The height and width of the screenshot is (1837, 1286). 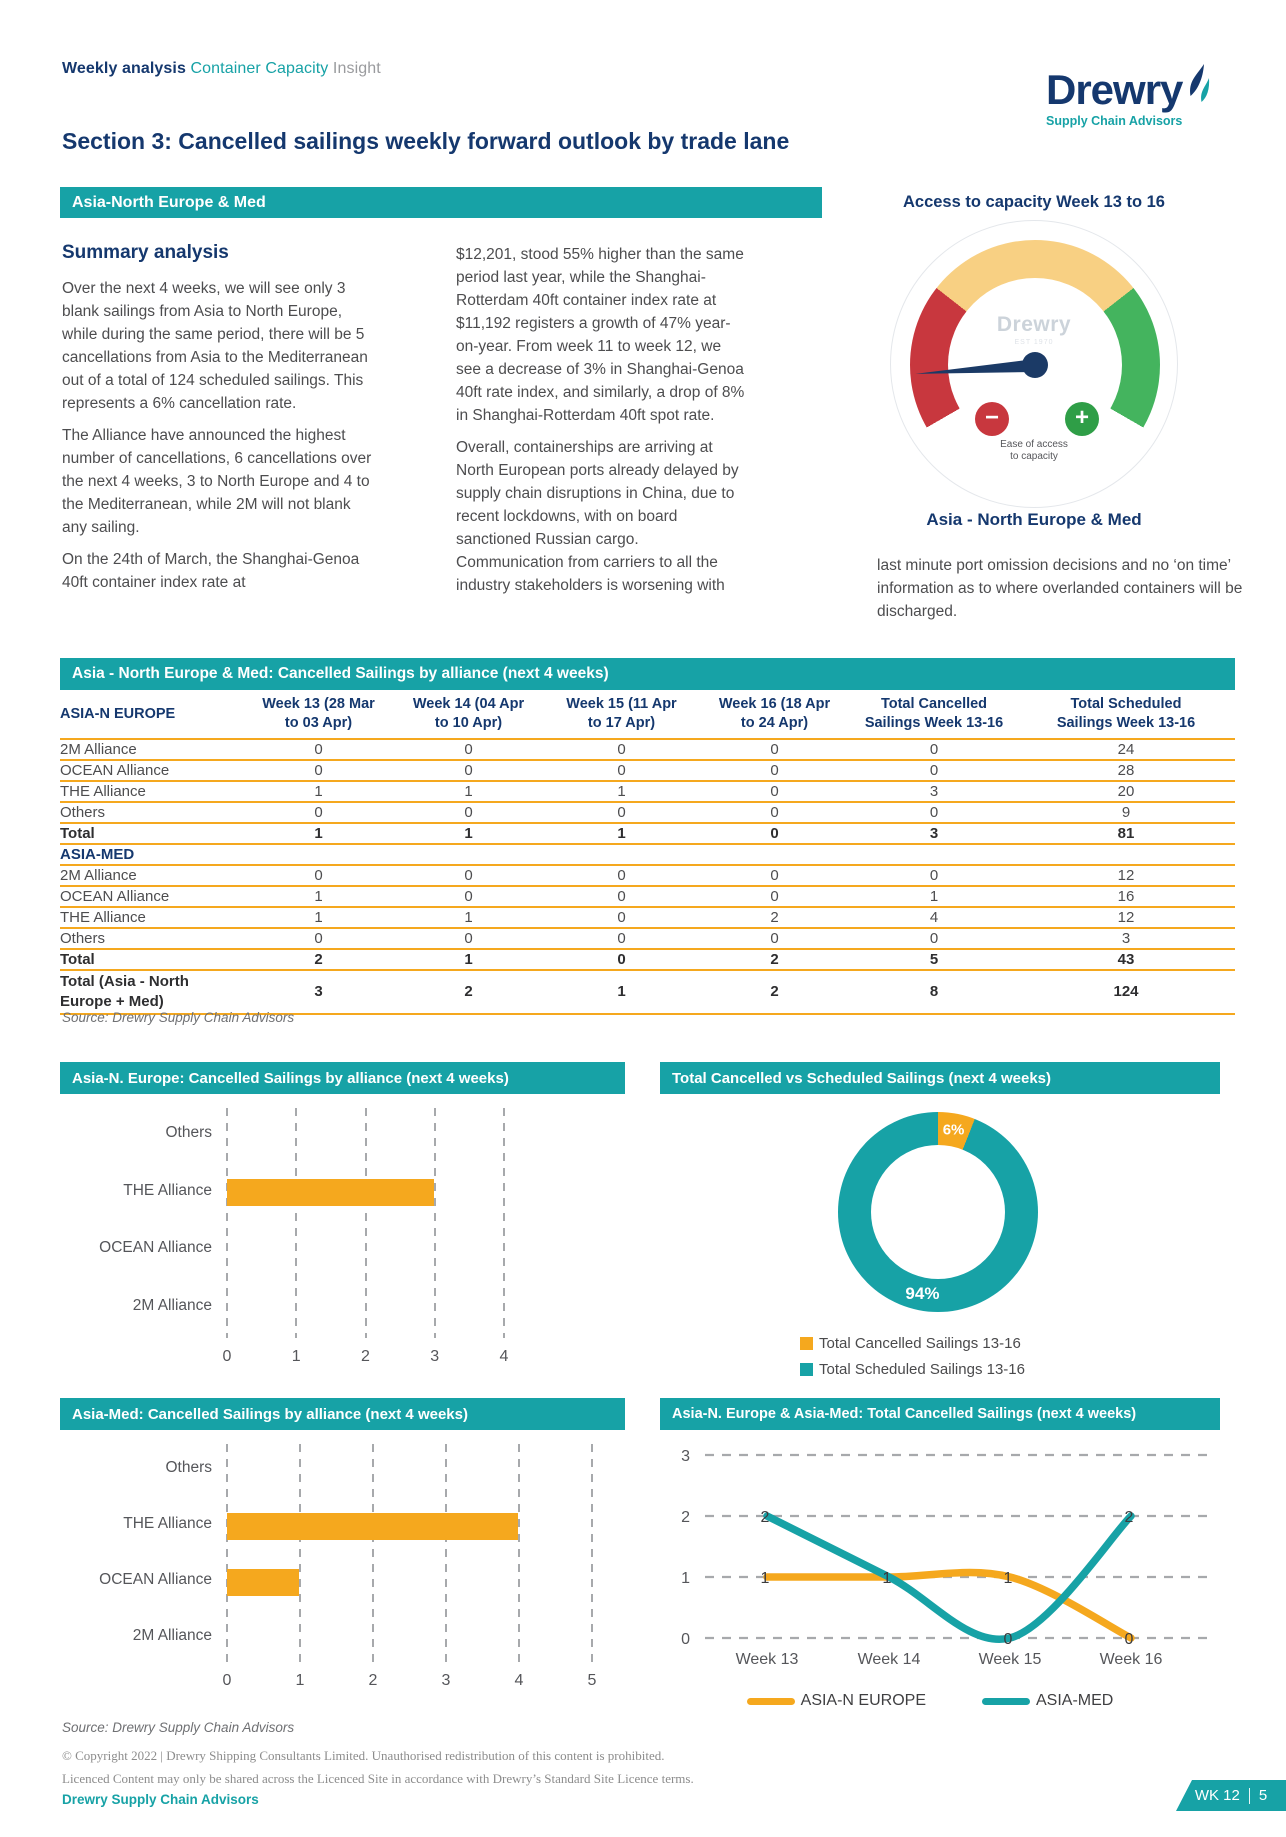 What do you see at coordinates (1126, 749) in the screenshot?
I see `table-cell: 24` at bounding box center [1126, 749].